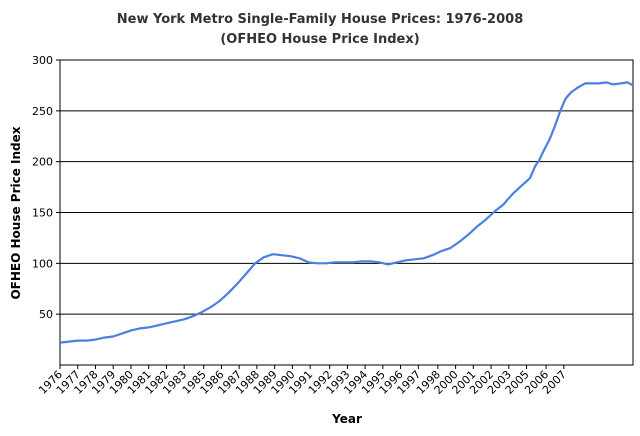 Image resolution: width=640 pixels, height=436 pixels. What do you see at coordinates (46, 187) in the screenshot?
I see `y-axis: 50 100 150 200 250 300` at bounding box center [46, 187].